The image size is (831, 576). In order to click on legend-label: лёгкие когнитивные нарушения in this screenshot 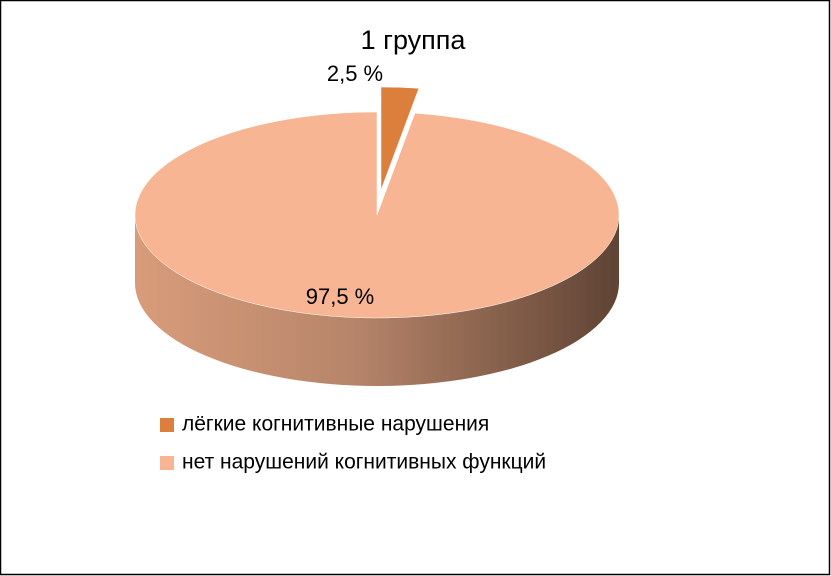, I will do `click(335, 424)`.